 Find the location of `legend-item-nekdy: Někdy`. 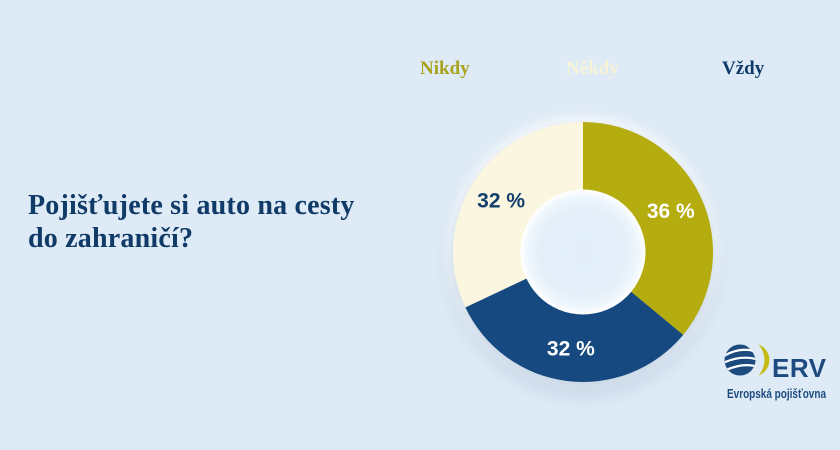

legend-item-nekdy: Někdy is located at coordinates (592, 68).